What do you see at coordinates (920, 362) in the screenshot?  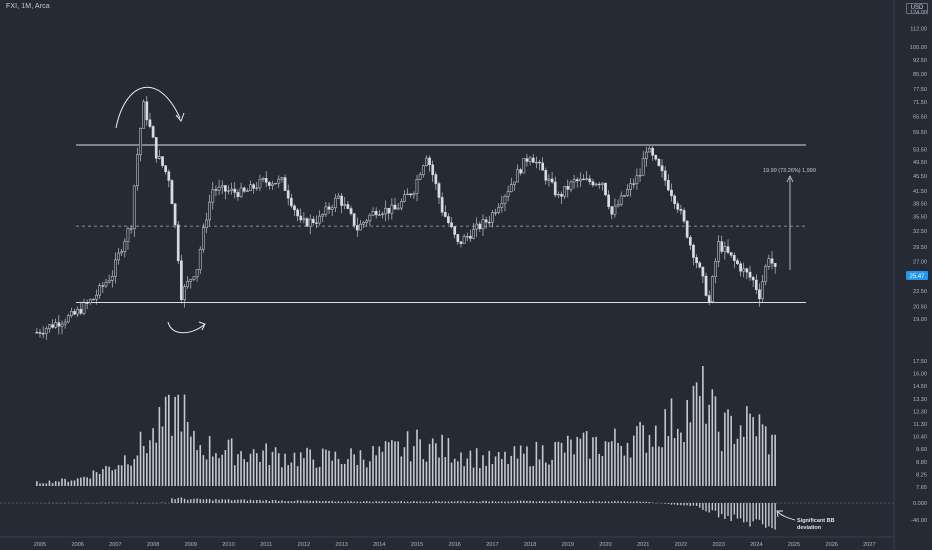 I see `y-tick-label: 17.50` at bounding box center [920, 362].